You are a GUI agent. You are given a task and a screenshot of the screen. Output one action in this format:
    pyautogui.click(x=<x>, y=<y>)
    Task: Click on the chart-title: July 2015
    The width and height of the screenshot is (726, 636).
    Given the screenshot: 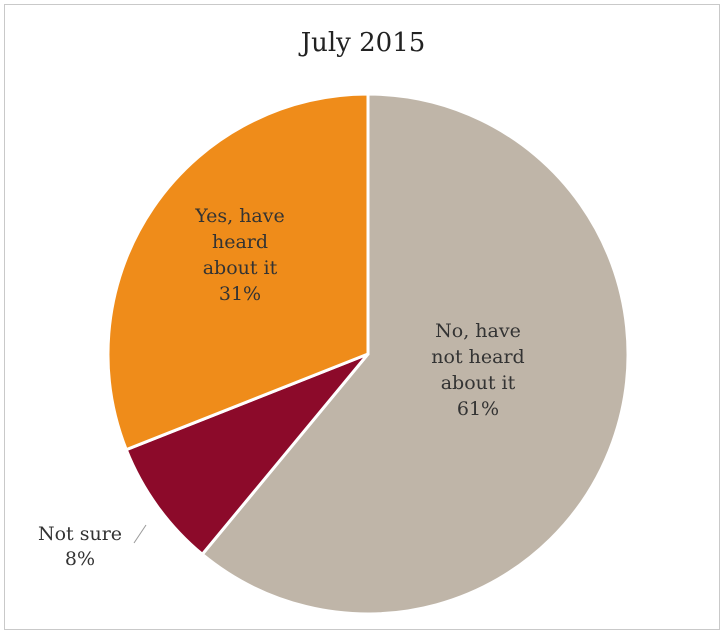 What is the action you would take?
    pyautogui.click(x=363, y=43)
    